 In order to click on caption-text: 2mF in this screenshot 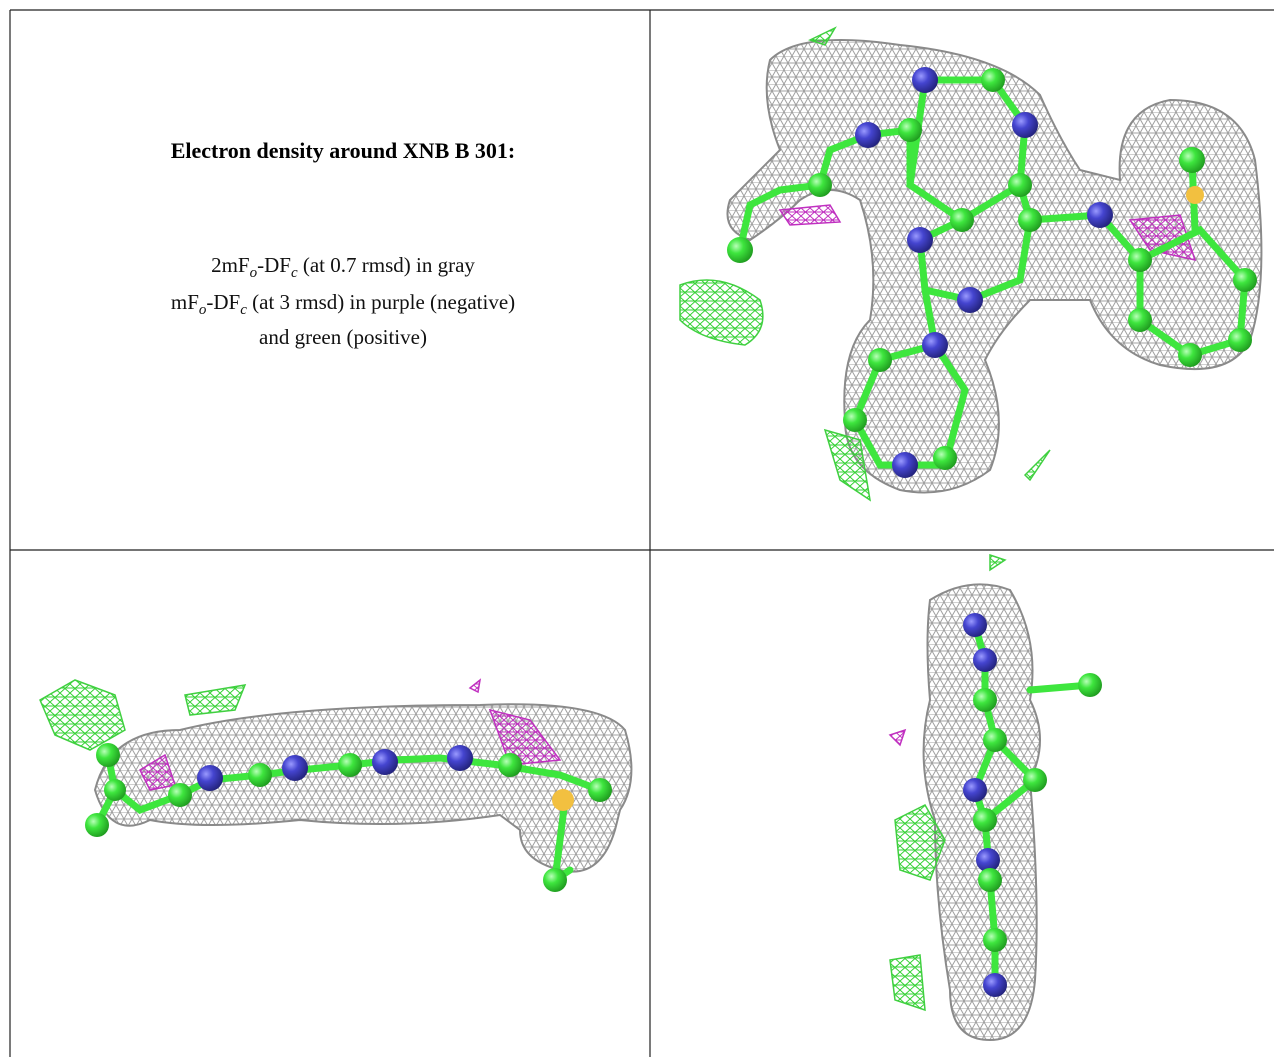, I will do `click(230, 265)`.